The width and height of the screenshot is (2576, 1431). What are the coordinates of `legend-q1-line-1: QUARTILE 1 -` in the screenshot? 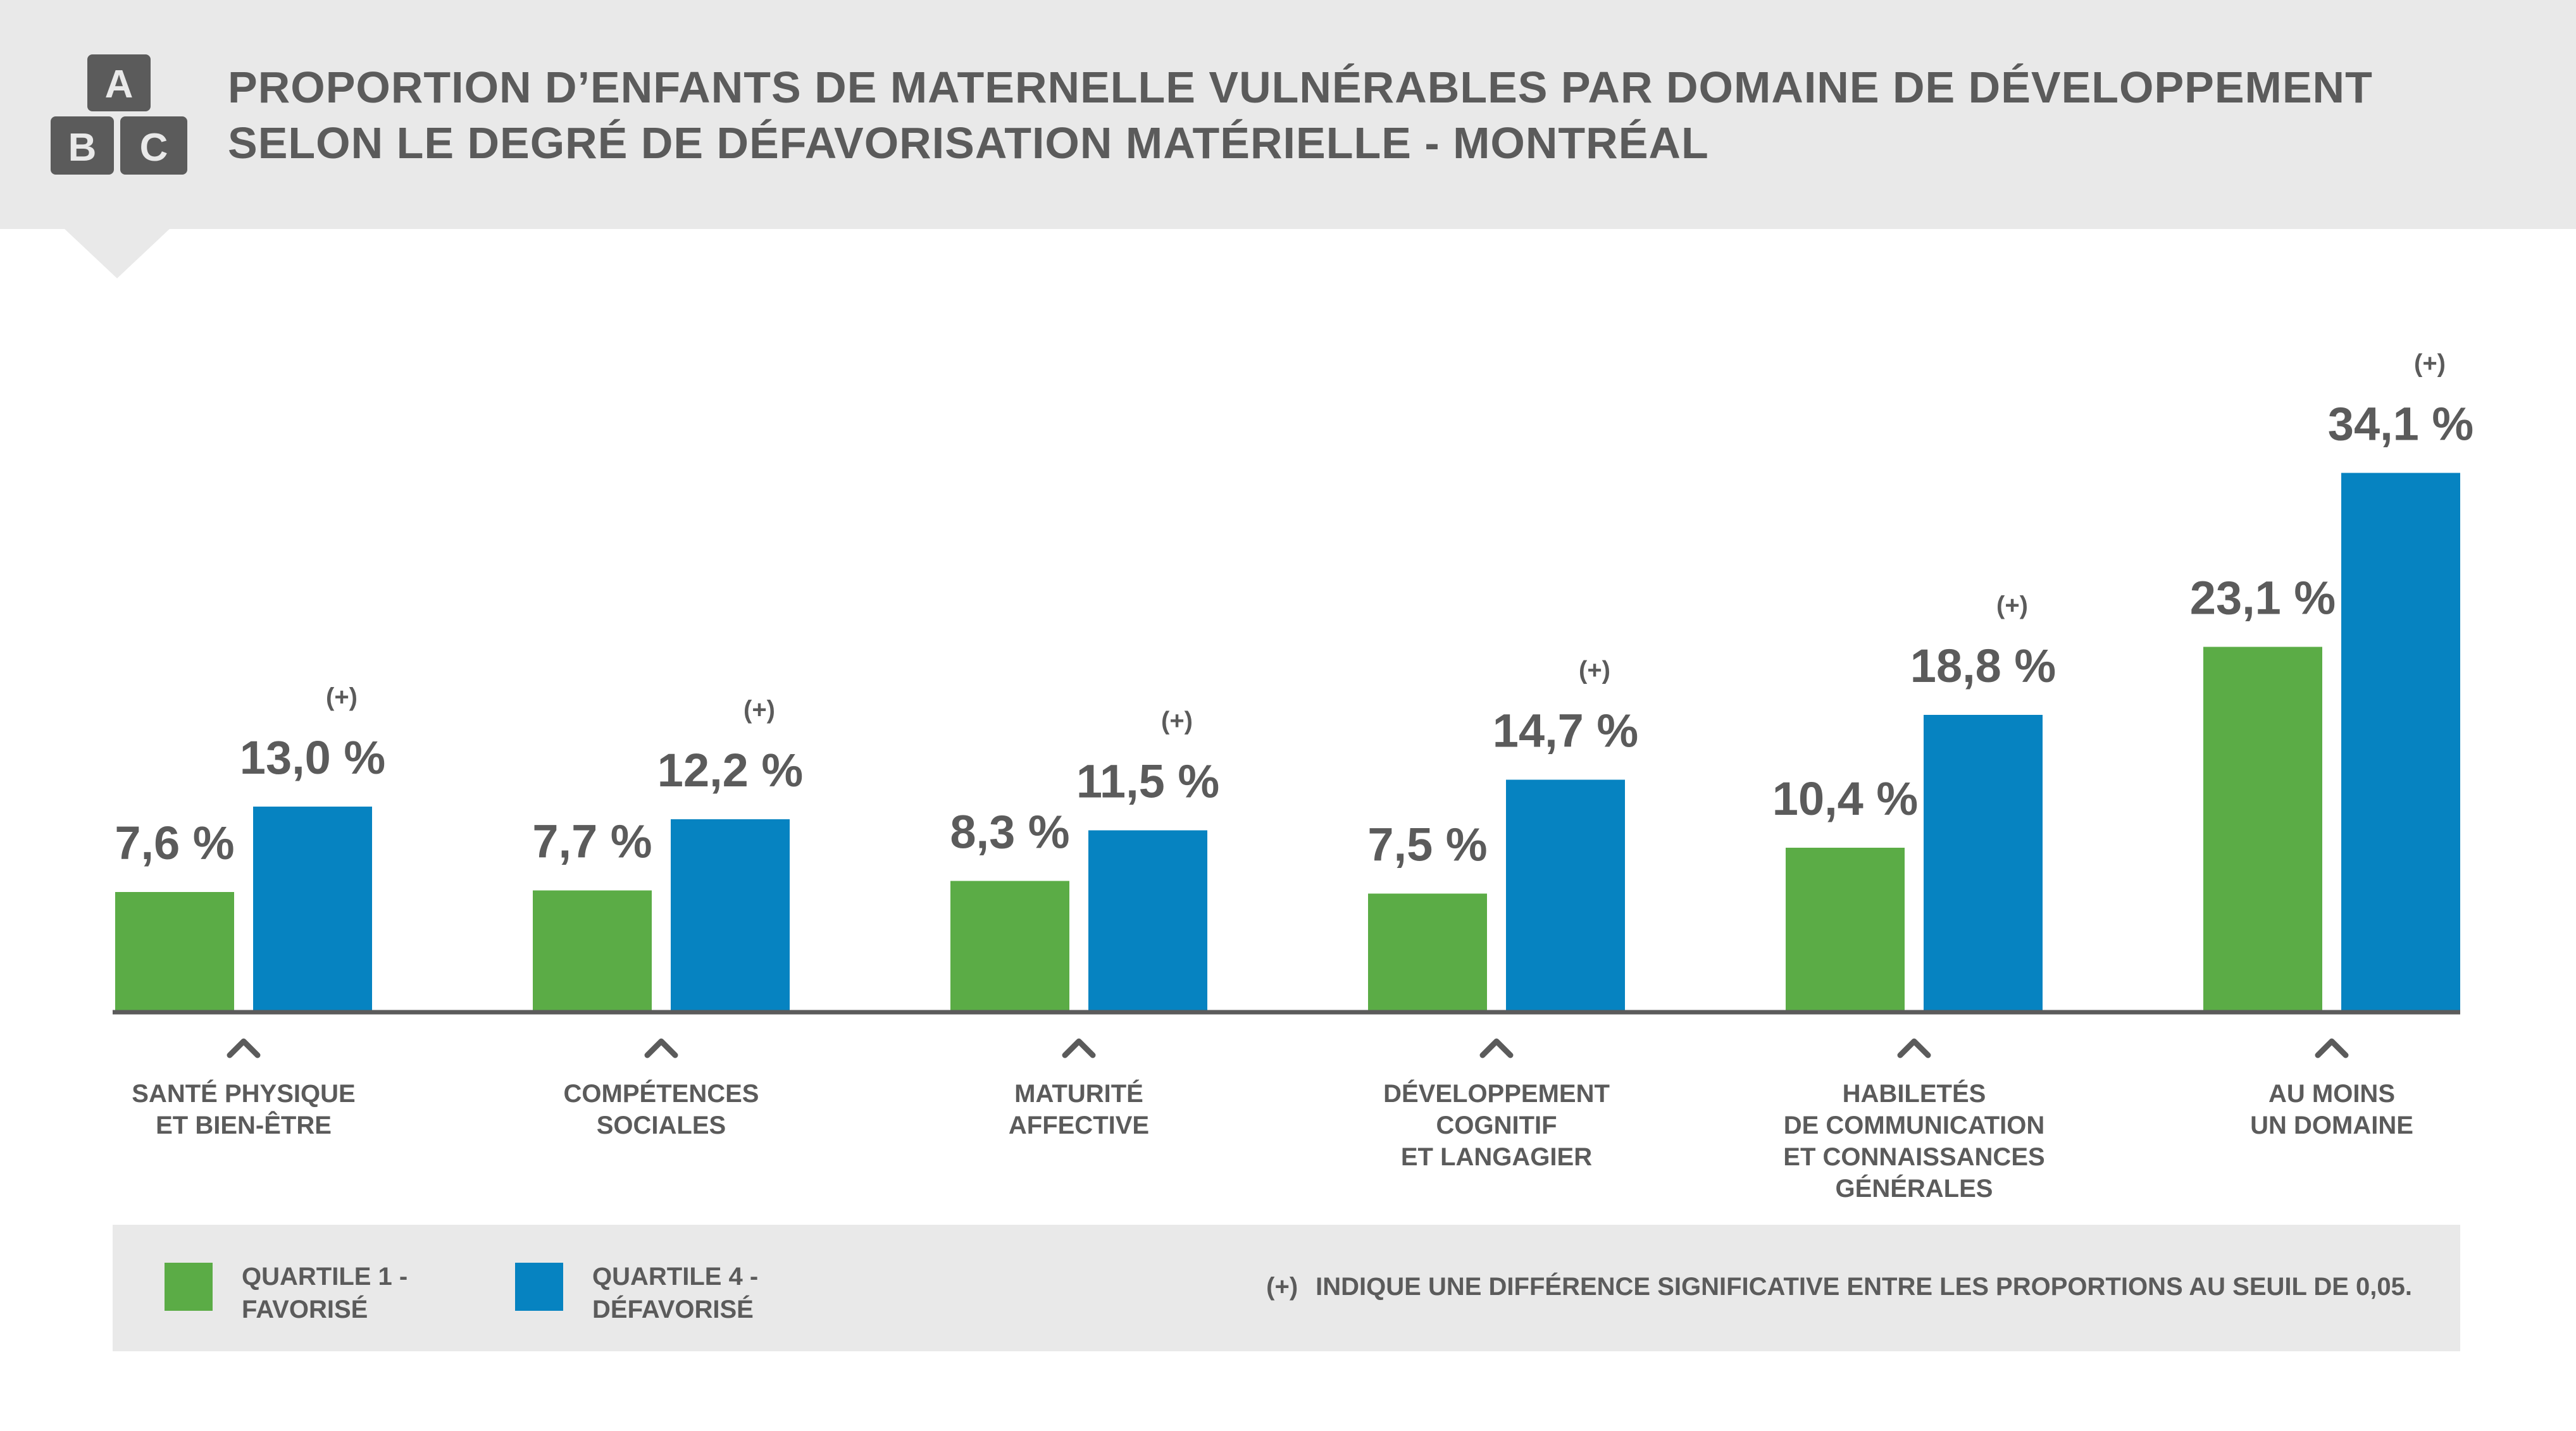 It's located at (325, 1277).